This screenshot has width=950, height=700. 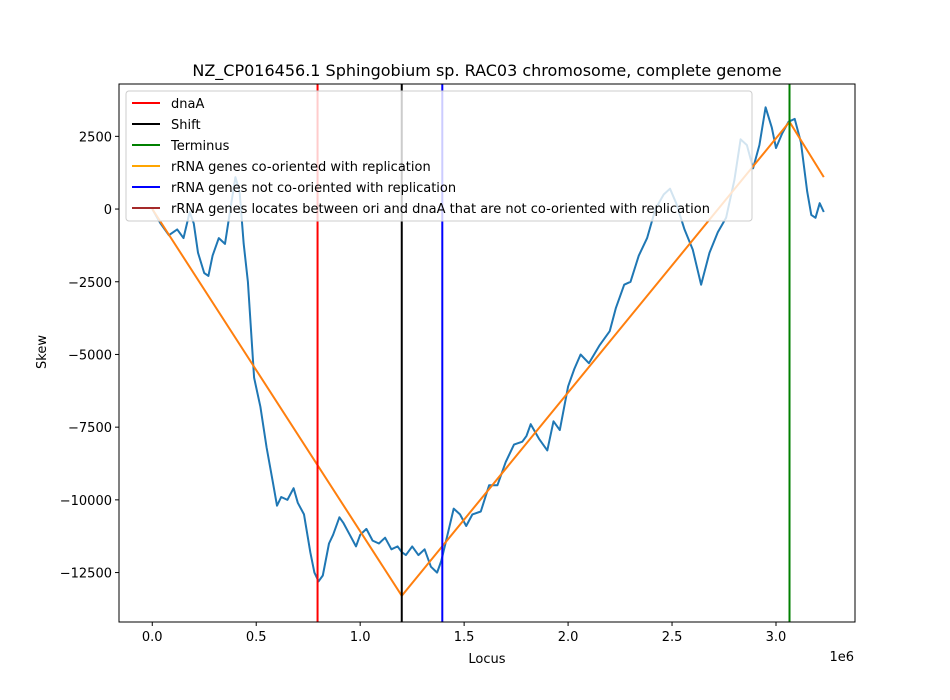 What do you see at coordinates (42, 352) in the screenshot?
I see `y-axis-label: Skew` at bounding box center [42, 352].